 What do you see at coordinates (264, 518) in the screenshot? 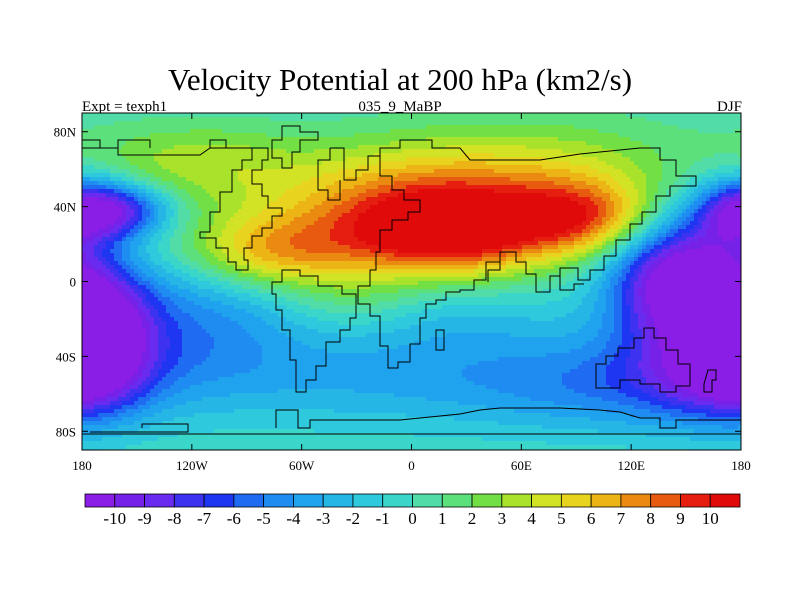
I see `colorbar-label: -5` at bounding box center [264, 518].